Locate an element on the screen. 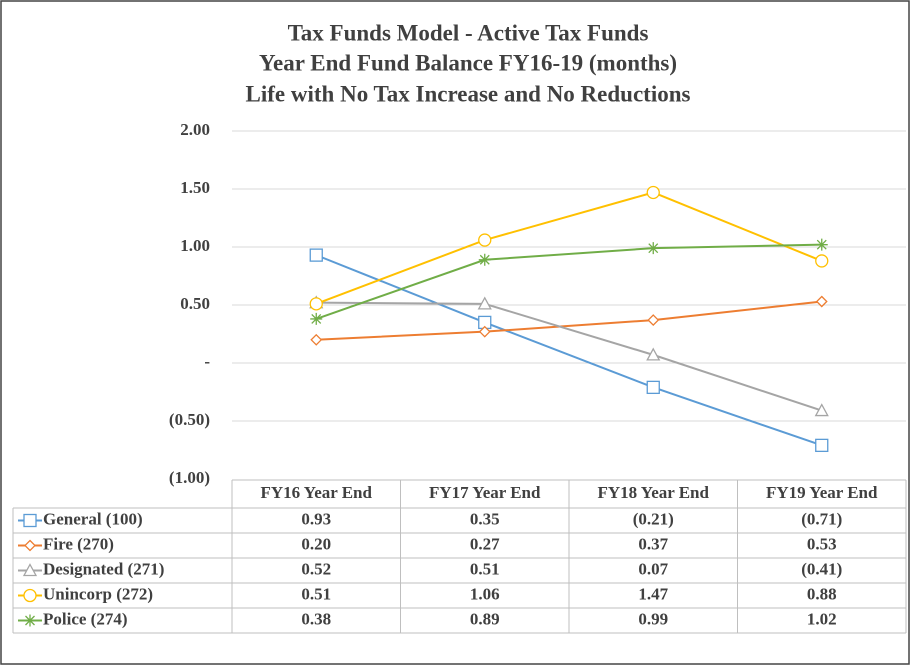 The height and width of the screenshot is (666, 911). y-tick-label: 0.50 is located at coordinates (195, 303).